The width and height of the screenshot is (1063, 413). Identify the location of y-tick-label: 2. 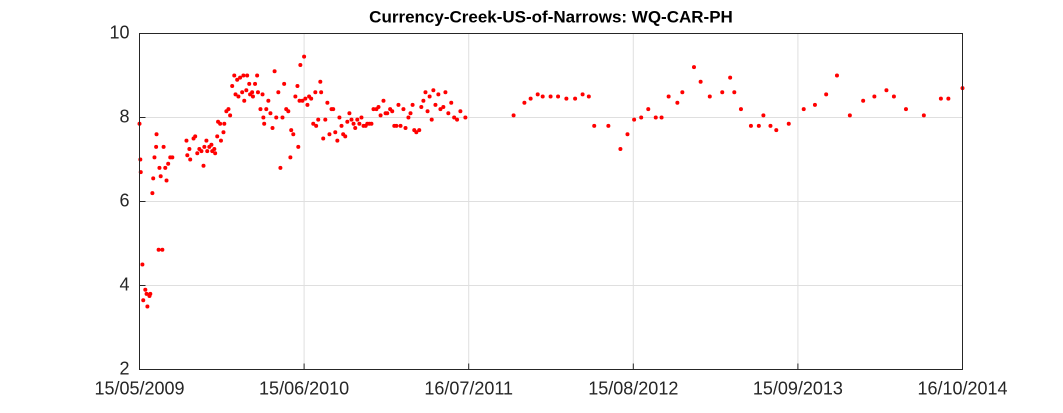
(124, 368).